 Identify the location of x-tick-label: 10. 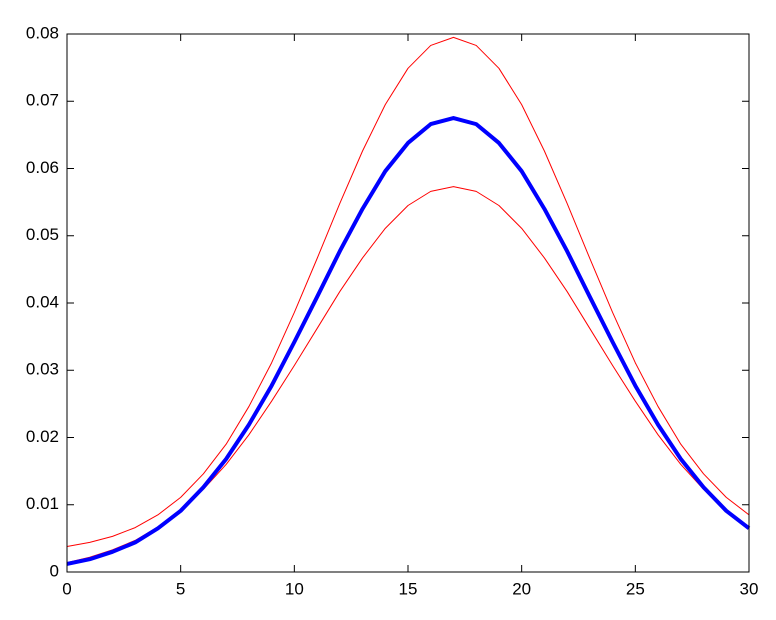
(294, 588).